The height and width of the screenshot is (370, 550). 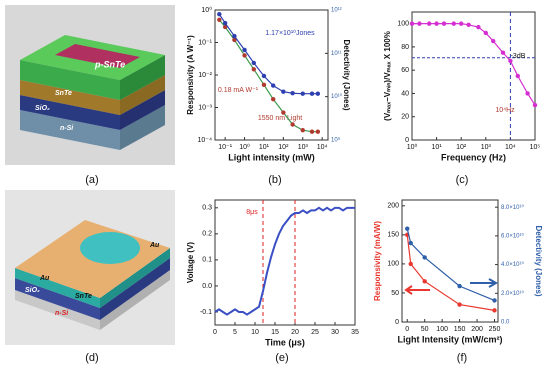 What do you see at coordinates (513, 235) in the screenshot?
I see `y2-tick-label: 6.0×10¹⁰` at bounding box center [513, 235].